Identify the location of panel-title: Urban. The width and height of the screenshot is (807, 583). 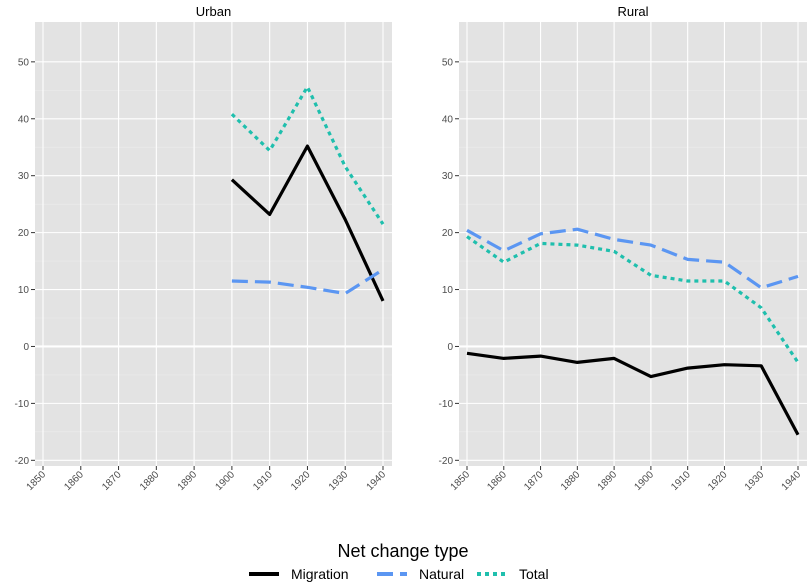
(213, 11).